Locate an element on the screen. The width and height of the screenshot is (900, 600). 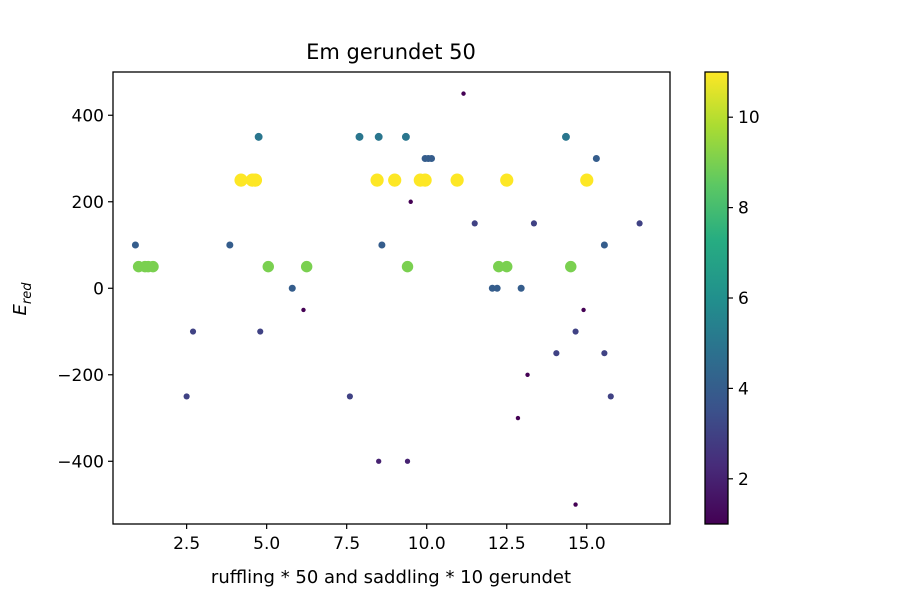
y-tick-label: 200 is located at coordinates (88, 203).